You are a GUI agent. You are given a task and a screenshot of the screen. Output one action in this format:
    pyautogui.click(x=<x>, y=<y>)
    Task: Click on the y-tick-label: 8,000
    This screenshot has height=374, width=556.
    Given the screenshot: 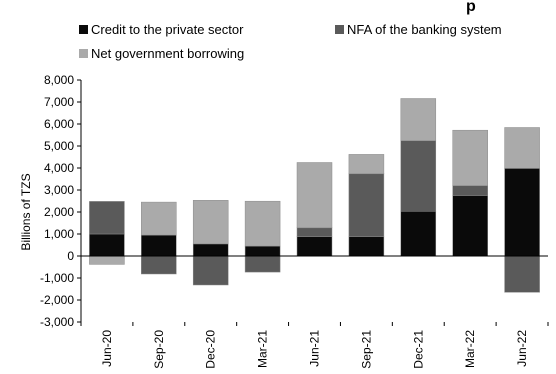 What is the action you would take?
    pyautogui.click(x=59, y=80)
    